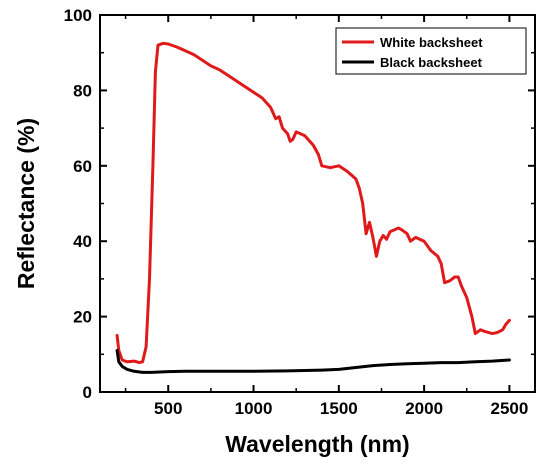 The height and width of the screenshot is (470, 550). I want to click on x-axis-title: Wavelength (nm), so click(317, 444).